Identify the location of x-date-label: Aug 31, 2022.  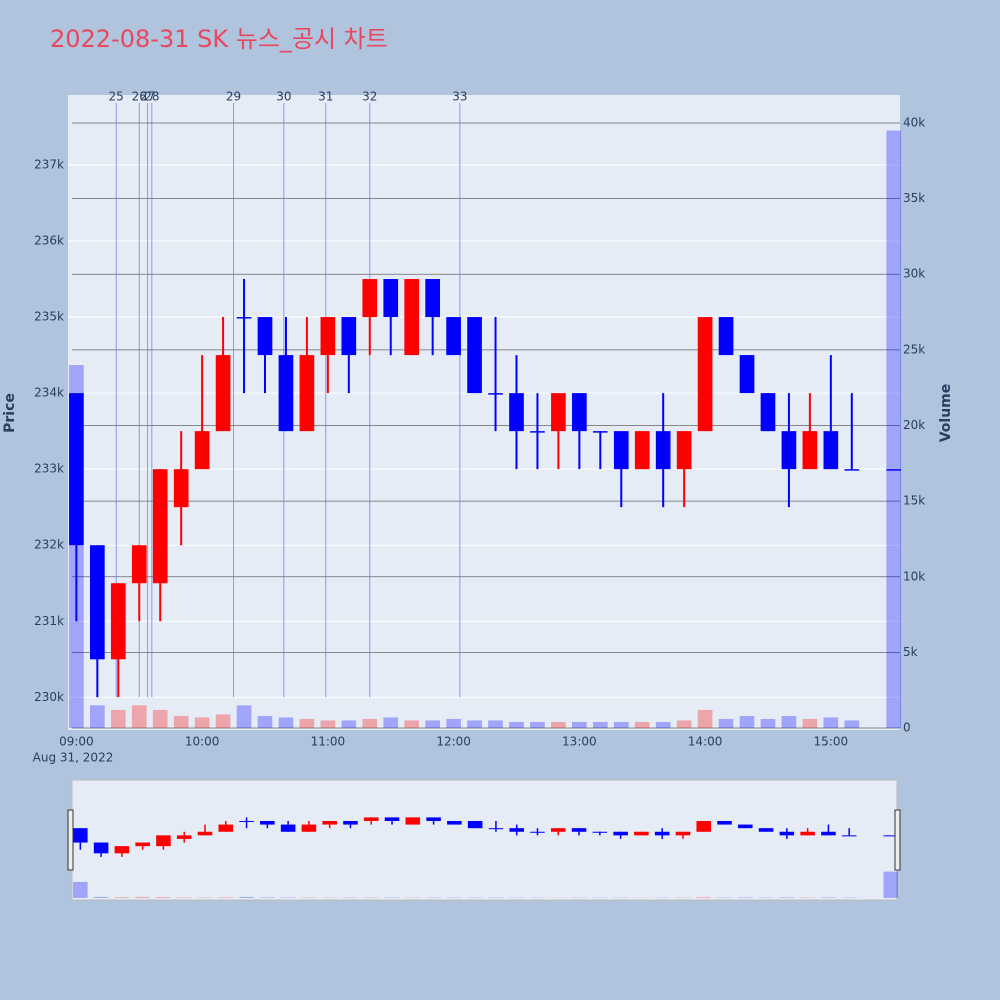
(73, 758).